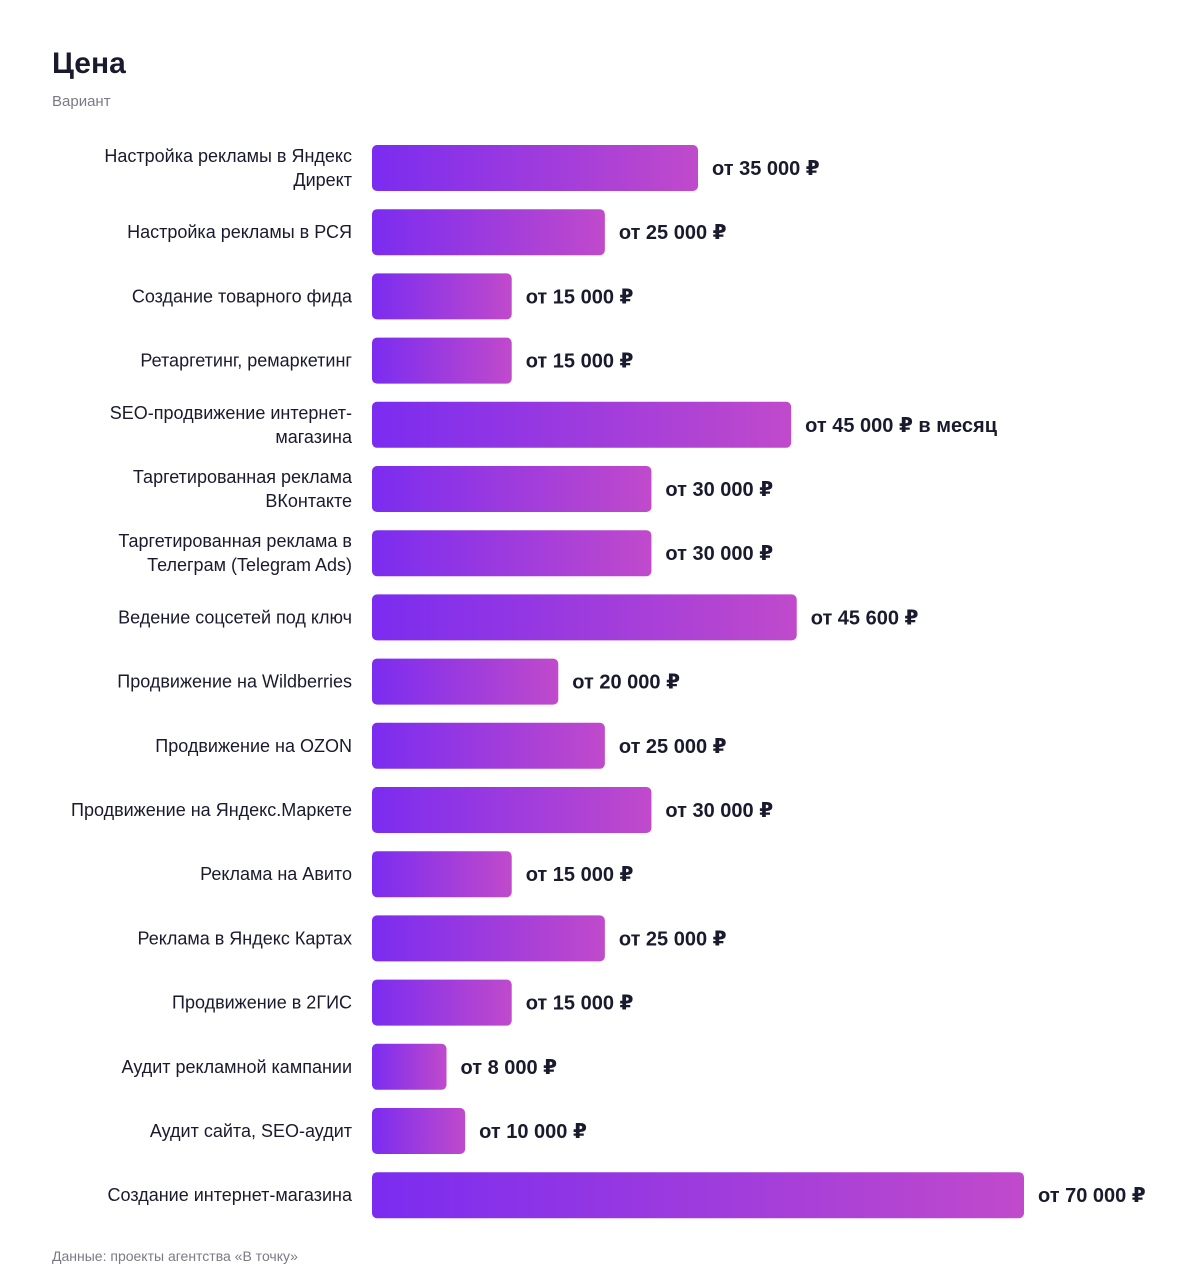 Image resolution: width=1200 pixels, height=1288 pixels. I want to click on category-label: Настройка рекламы в РСЯ, so click(239, 232).